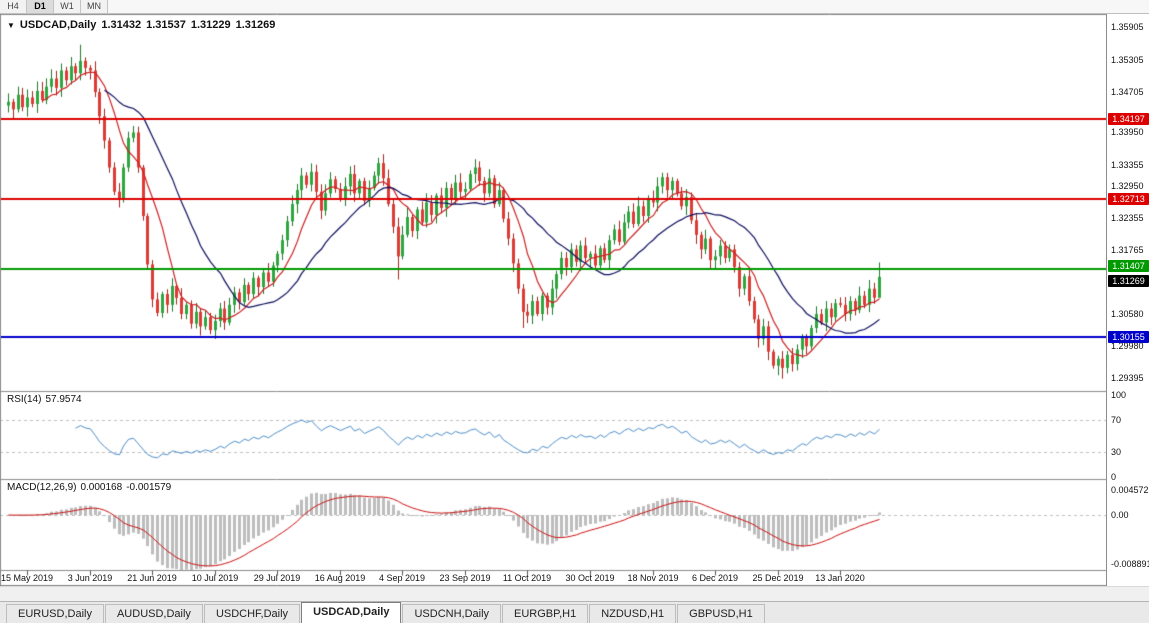 The width and height of the screenshot is (1149, 623). I want to click on chart-tab-audusd: AUDUSD,Daily, so click(153, 613).